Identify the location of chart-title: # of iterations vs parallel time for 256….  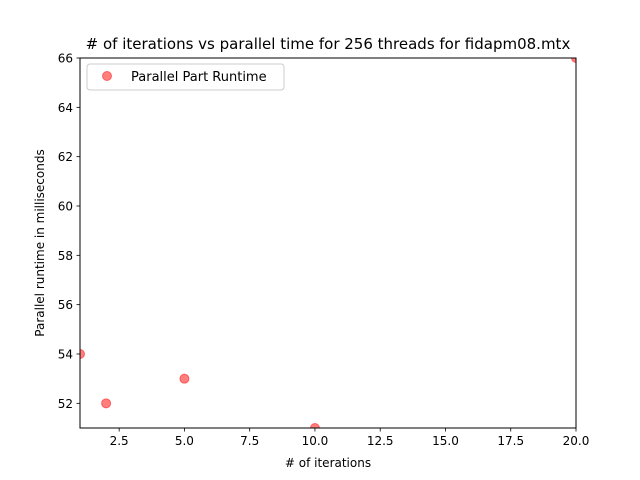
(328, 44).